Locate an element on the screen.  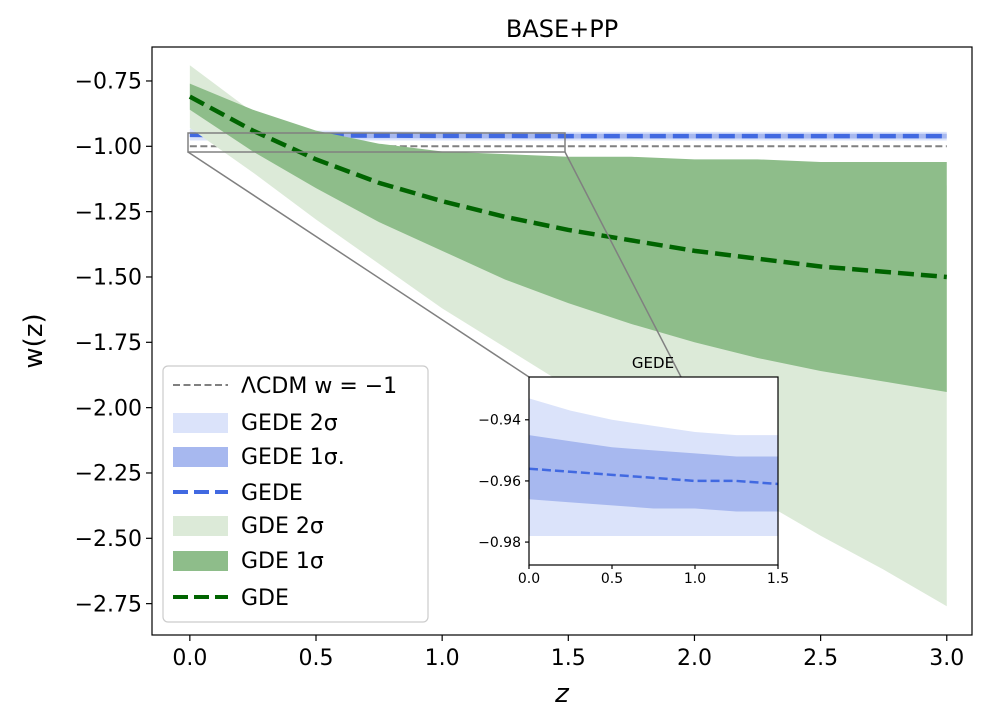
y-axis-label: w(z) is located at coordinates (34, 340).